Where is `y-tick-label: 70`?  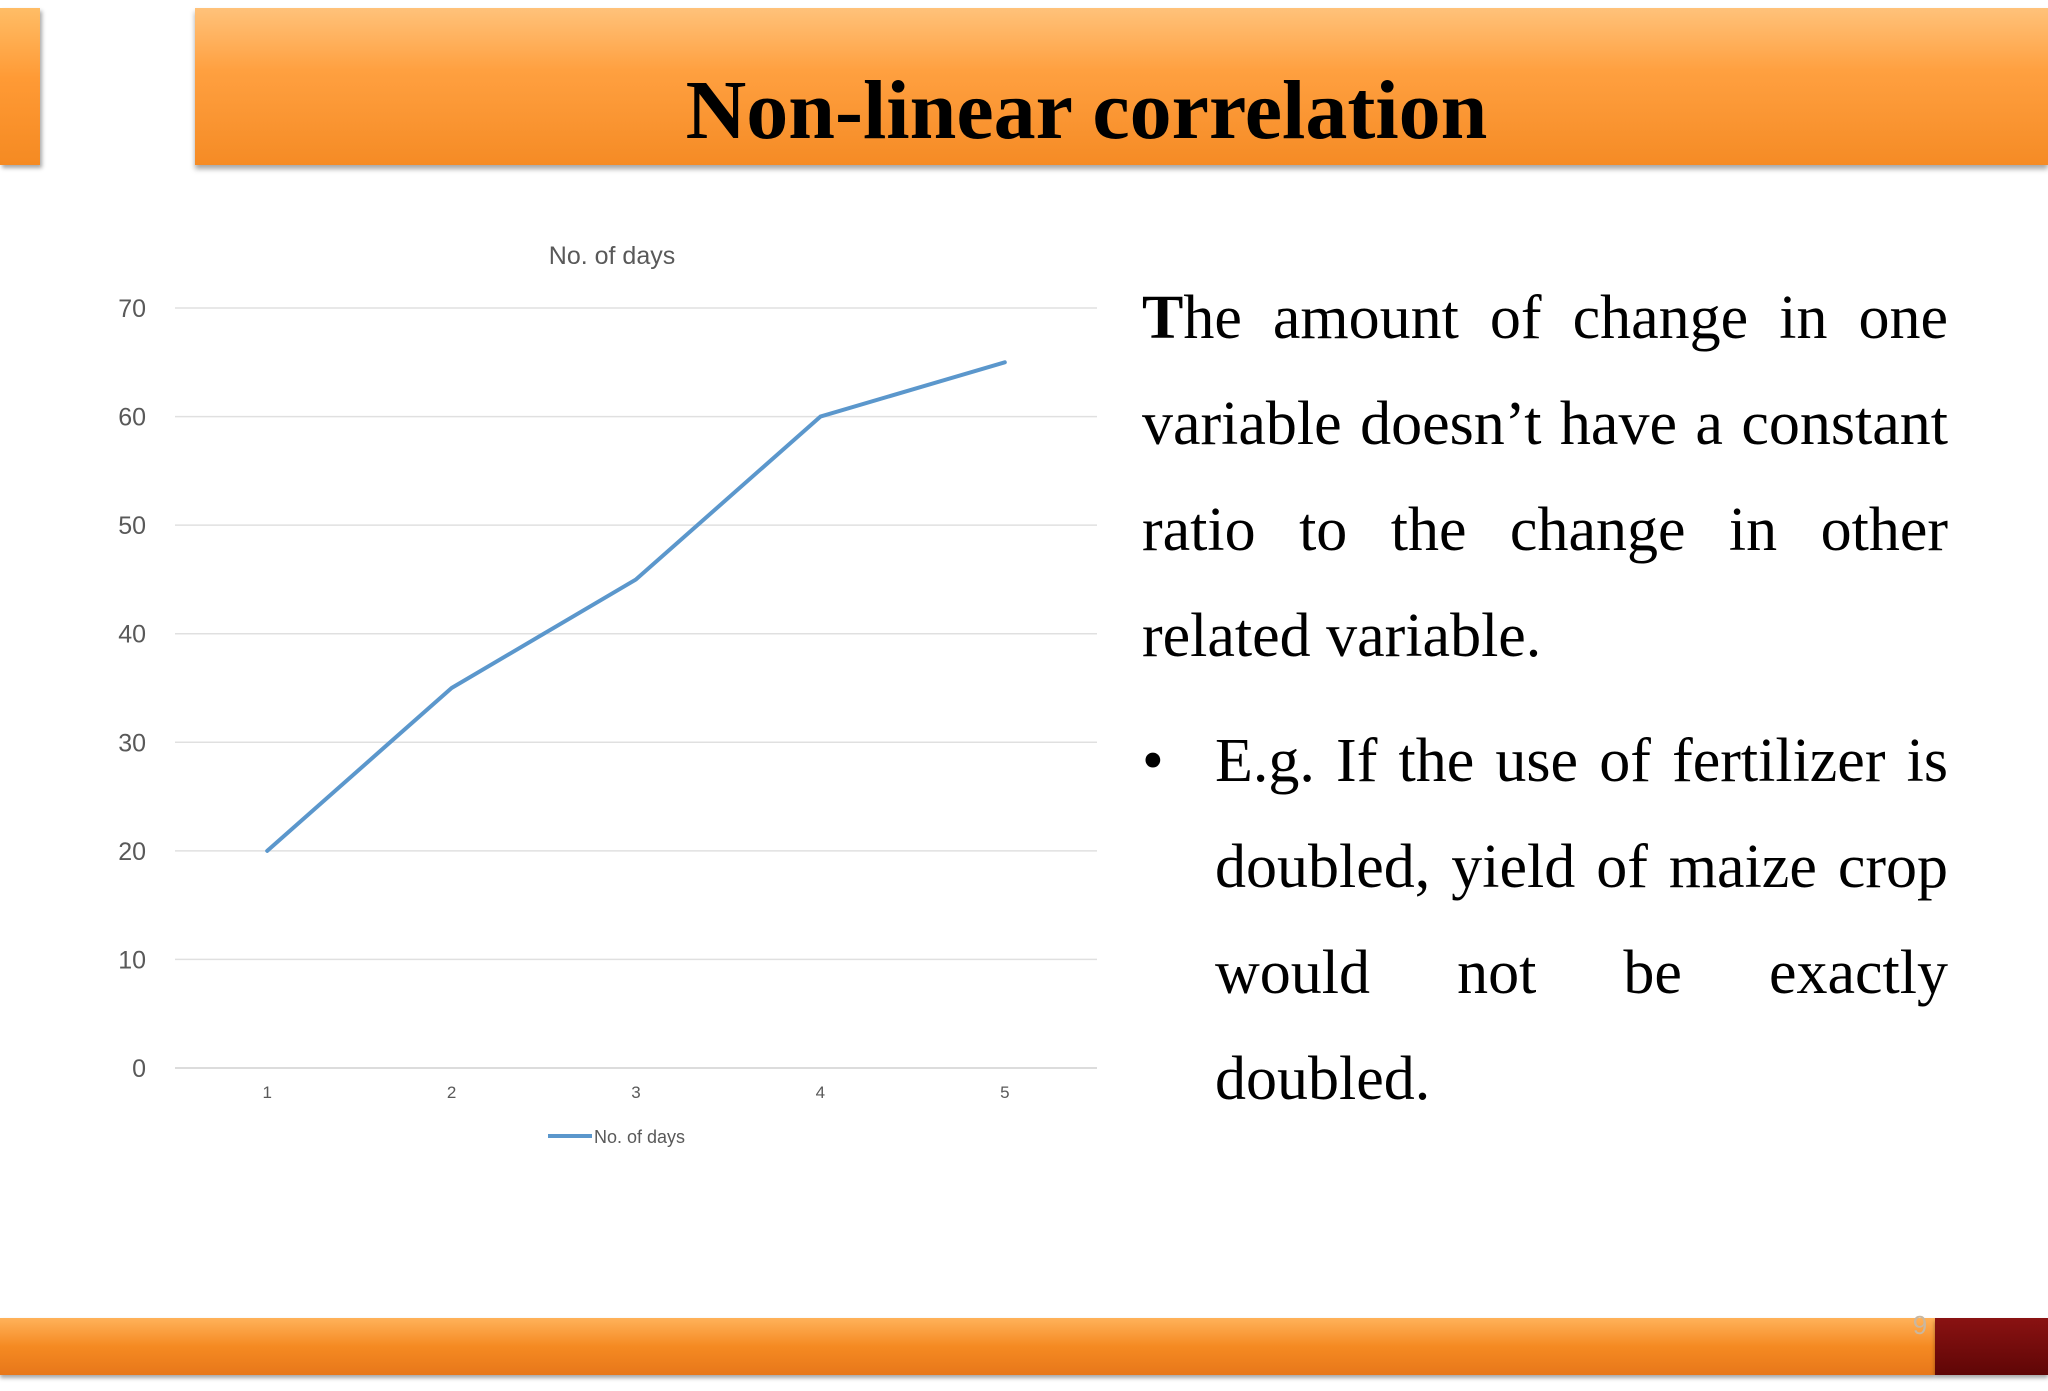
y-tick-label: 70 is located at coordinates (132, 309).